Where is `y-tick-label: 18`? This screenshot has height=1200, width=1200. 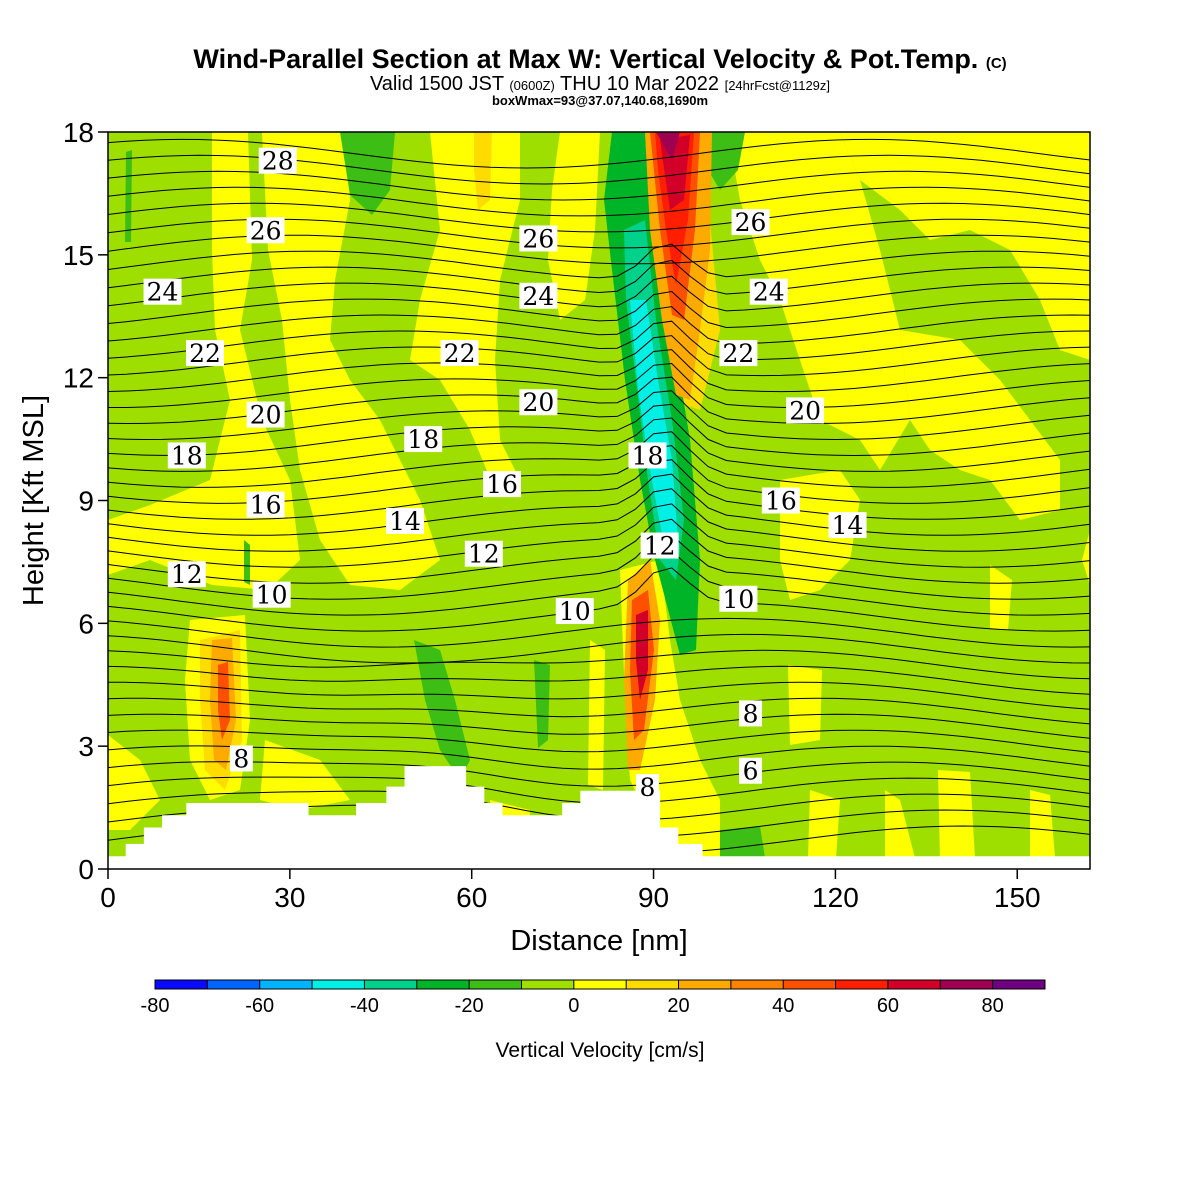
y-tick-label: 18 is located at coordinates (78, 132).